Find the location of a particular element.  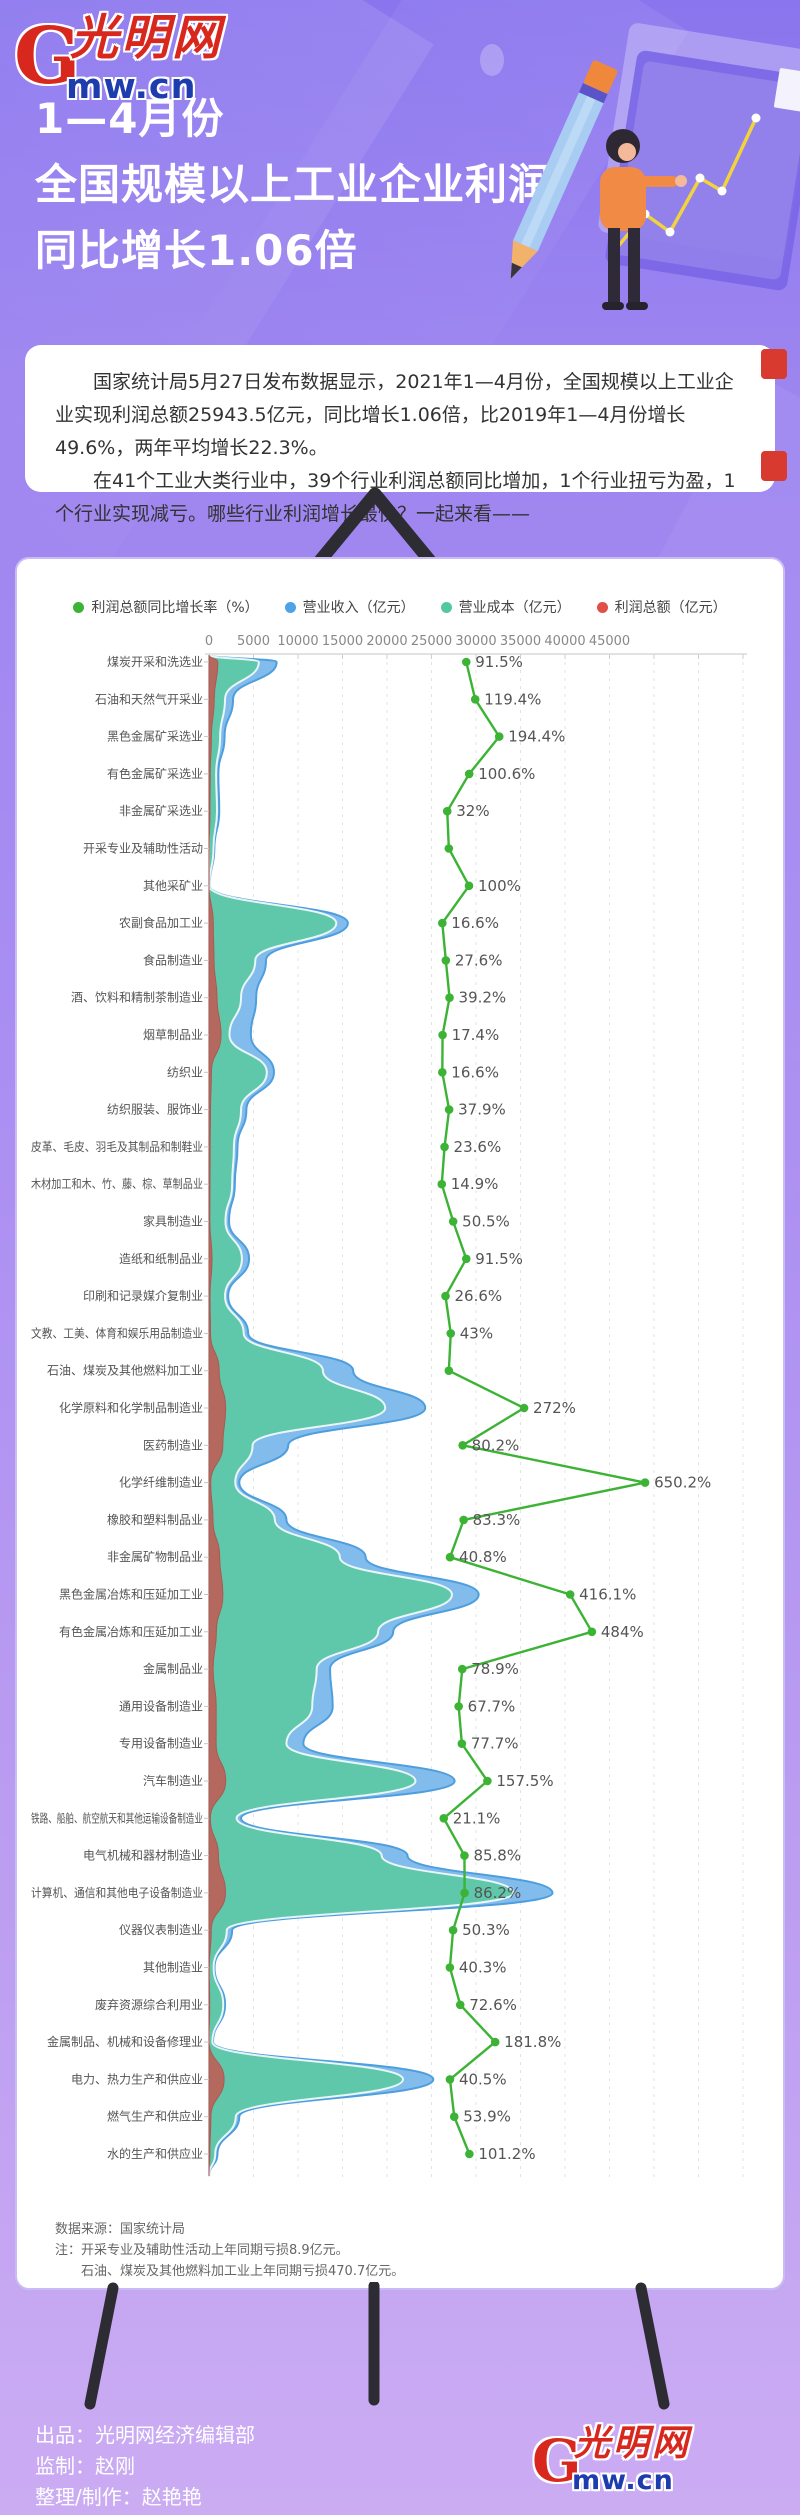

category-label: 家具制造业 is located at coordinates (173, 1221).